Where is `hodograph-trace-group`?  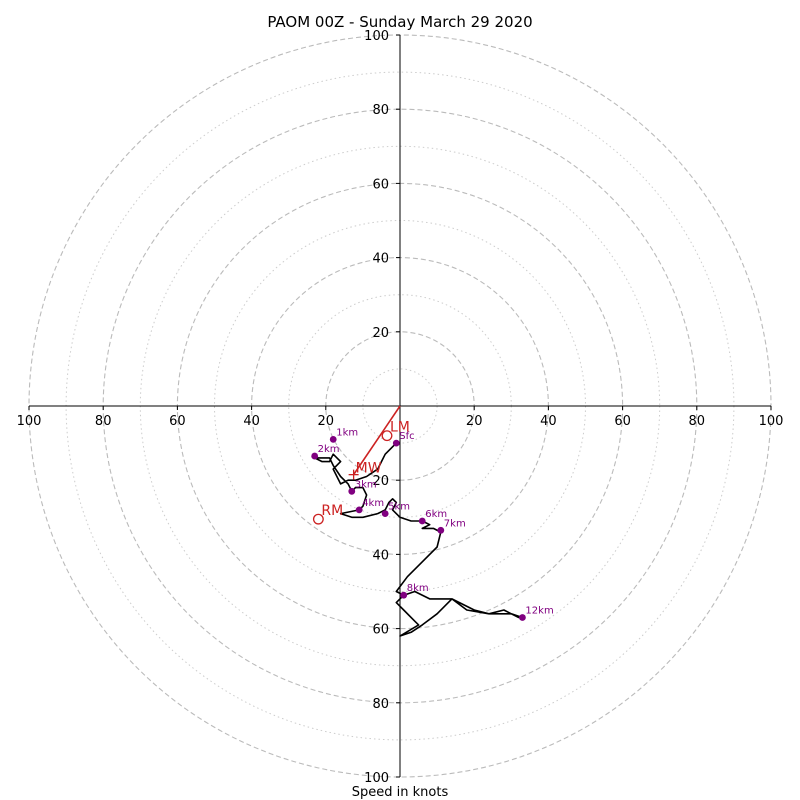
hodograph-trace-group is located at coordinates (418, 539).